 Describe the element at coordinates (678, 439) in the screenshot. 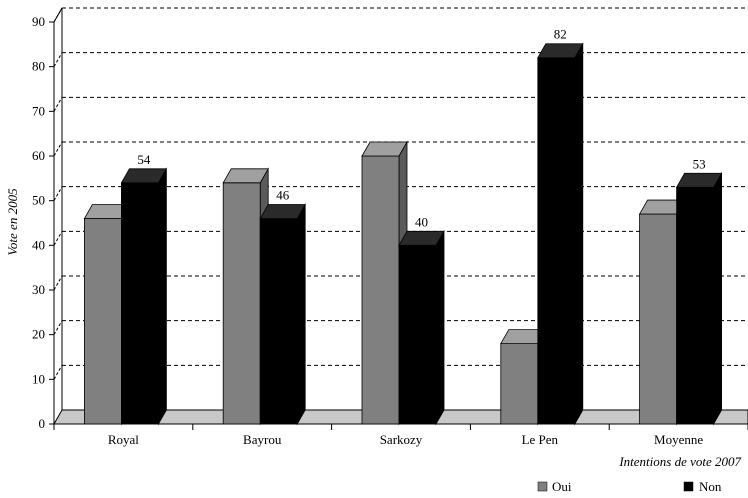

I see `x-tick-label: Moyenne` at that location.